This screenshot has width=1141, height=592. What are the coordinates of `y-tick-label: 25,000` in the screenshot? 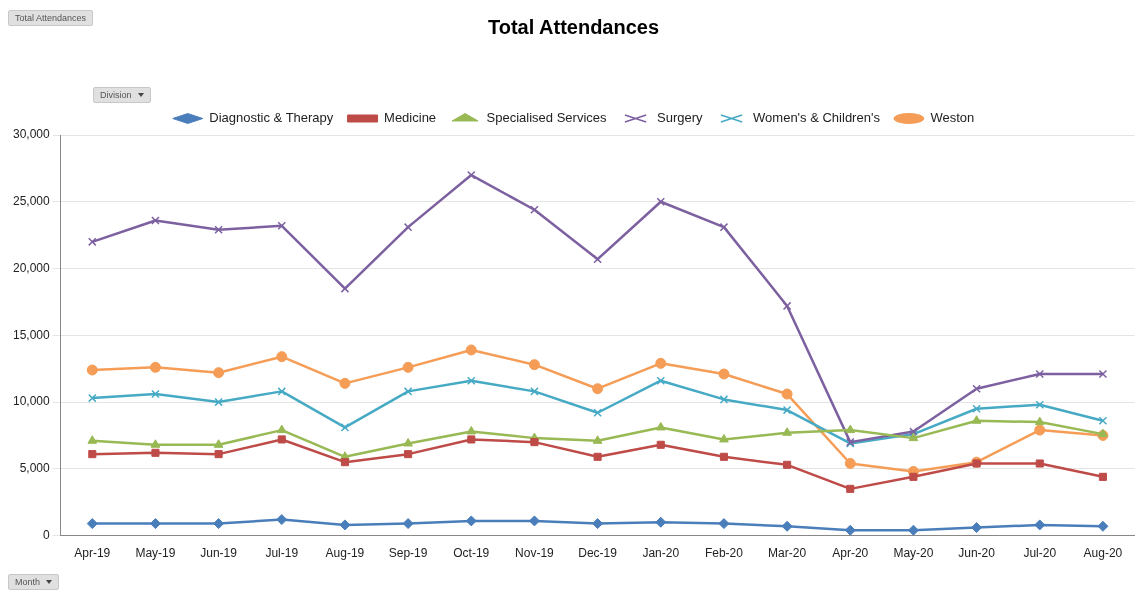 It's located at (32, 201).